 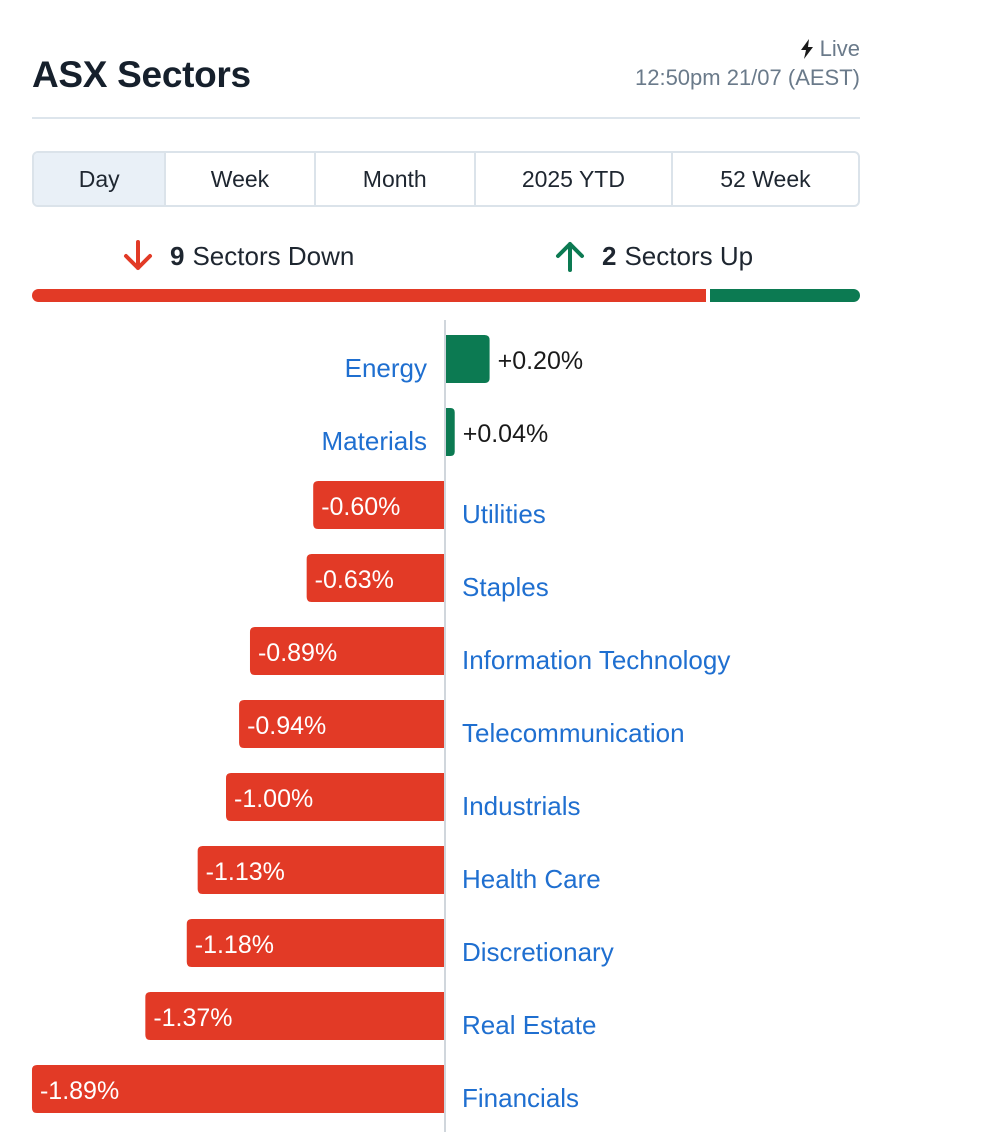 What do you see at coordinates (369, 295) in the screenshot?
I see `split-bar-down` at bounding box center [369, 295].